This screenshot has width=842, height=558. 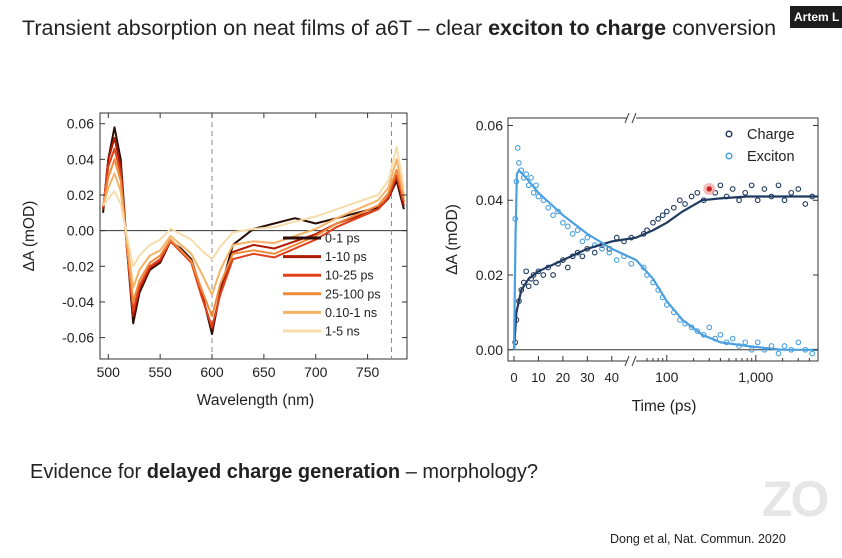 I want to click on x-tick-label: 1,000, so click(x=755, y=377).